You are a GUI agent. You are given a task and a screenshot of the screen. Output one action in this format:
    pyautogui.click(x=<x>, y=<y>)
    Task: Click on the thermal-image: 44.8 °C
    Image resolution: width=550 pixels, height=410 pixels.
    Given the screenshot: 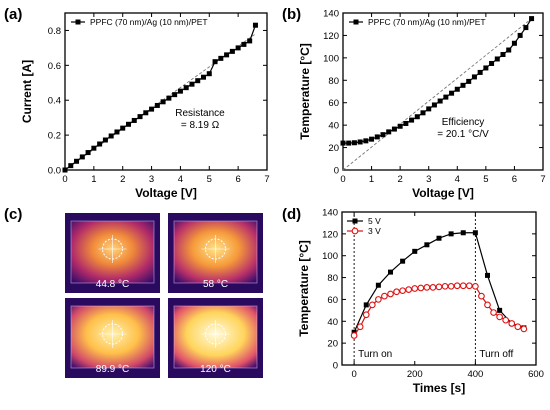 What is the action you would take?
    pyautogui.click(x=112, y=253)
    